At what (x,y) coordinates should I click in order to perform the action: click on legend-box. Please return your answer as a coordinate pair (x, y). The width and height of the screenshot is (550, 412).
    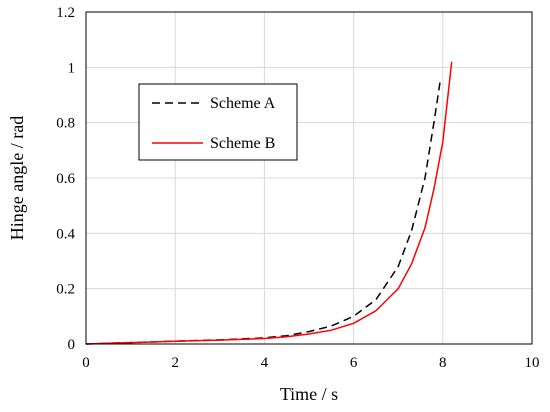
    Looking at the image, I should click on (218, 122).